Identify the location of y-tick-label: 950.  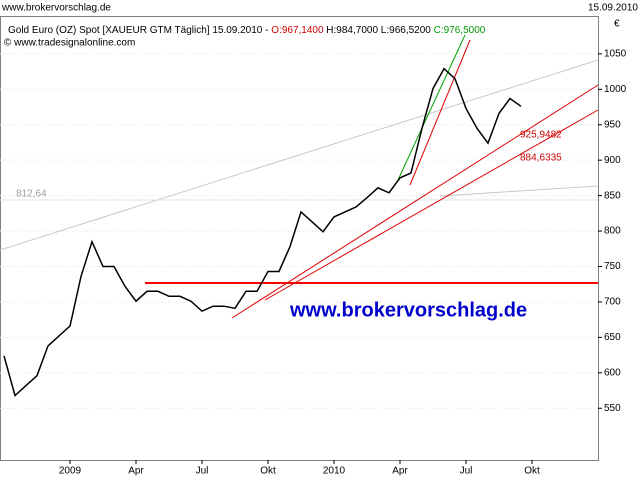
(612, 124).